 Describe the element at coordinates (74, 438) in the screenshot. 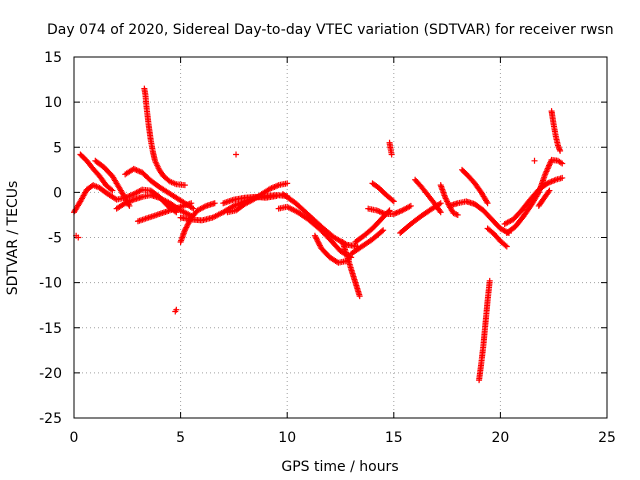

I see `x-tick-label: 0` at that location.